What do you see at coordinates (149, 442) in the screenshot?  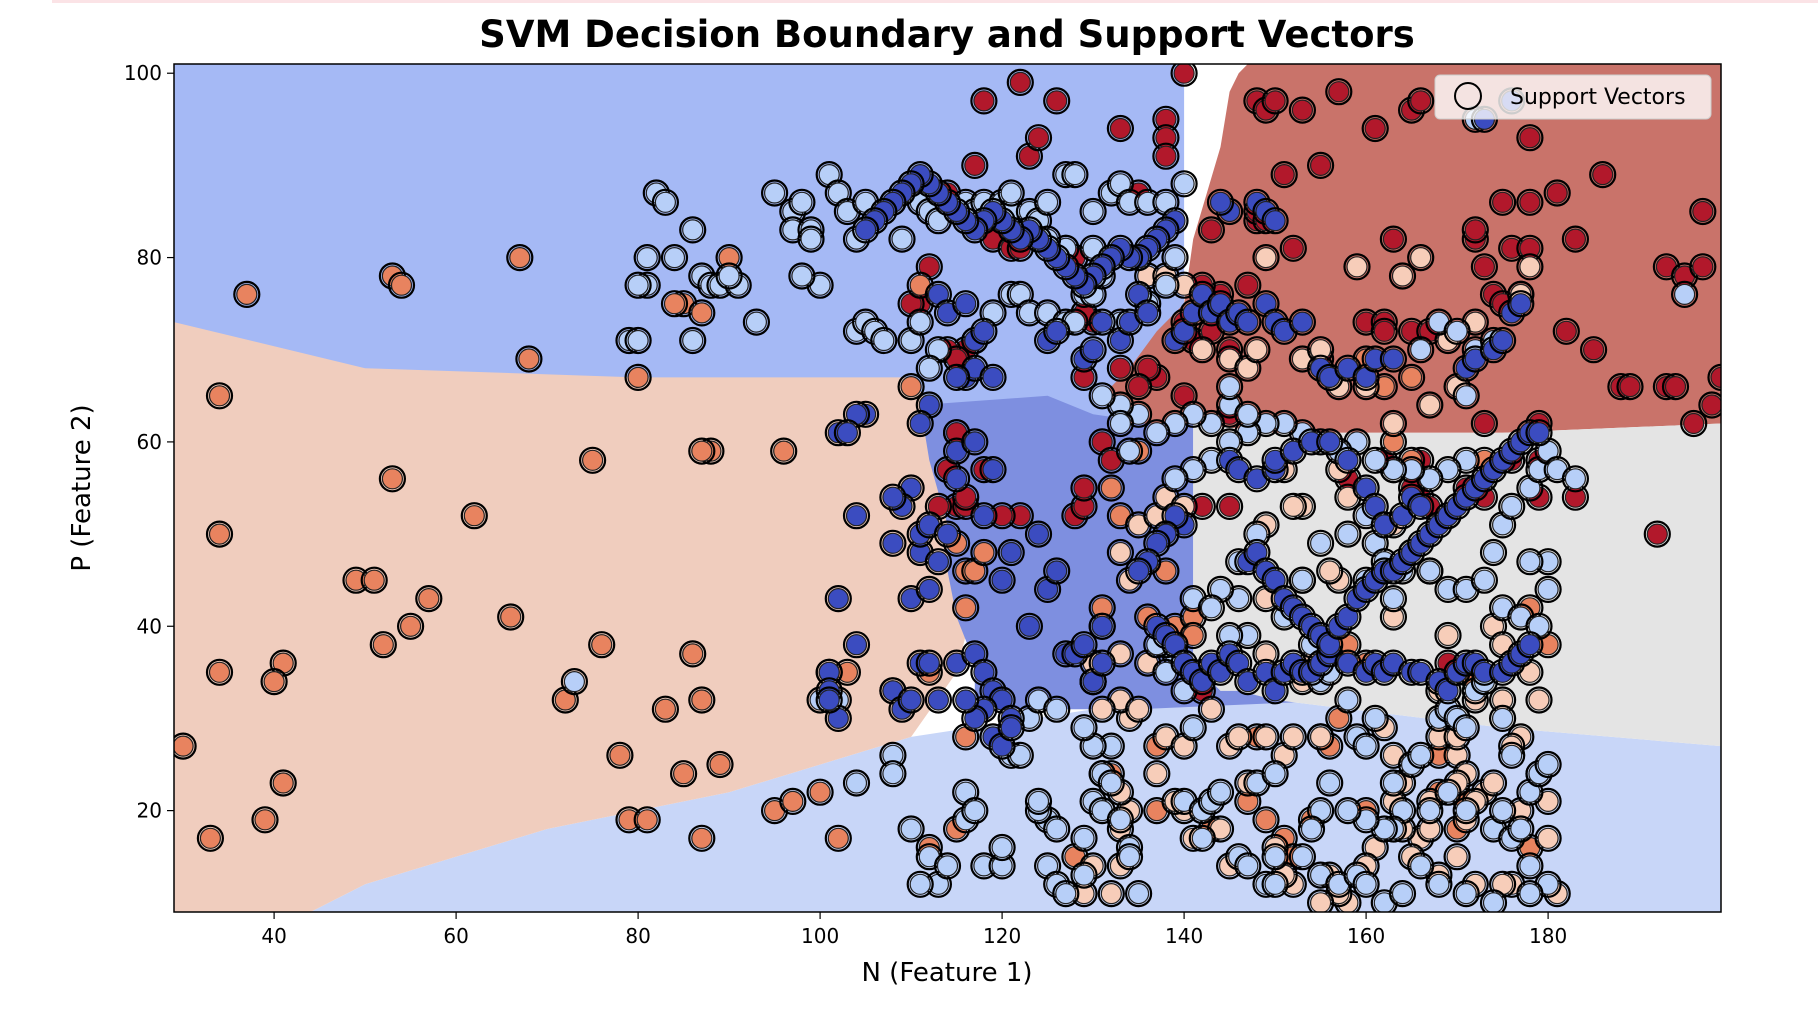 I see `y-axis-ticks: 20 40 60 80 100` at bounding box center [149, 442].